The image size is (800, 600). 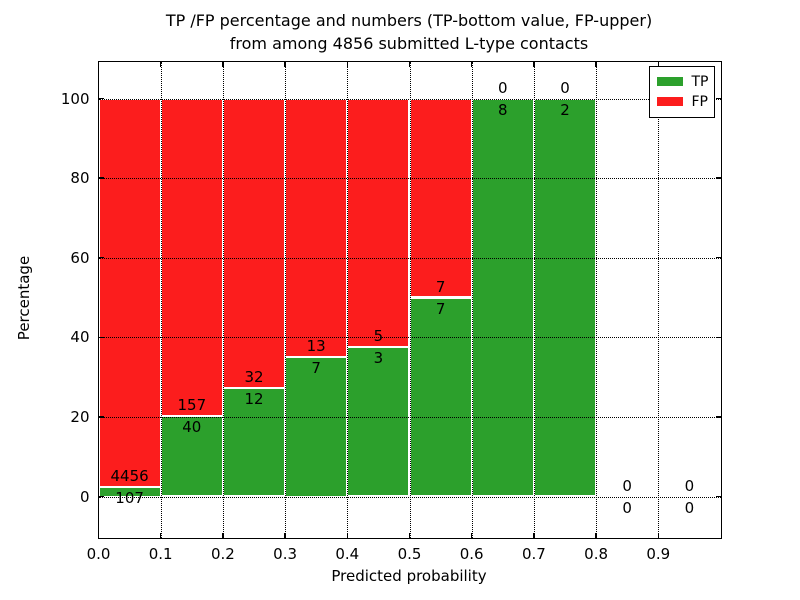 What do you see at coordinates (669, 81) in the screenshot?
I see `tp-swatch-icon` at bounding box center [669, 81].